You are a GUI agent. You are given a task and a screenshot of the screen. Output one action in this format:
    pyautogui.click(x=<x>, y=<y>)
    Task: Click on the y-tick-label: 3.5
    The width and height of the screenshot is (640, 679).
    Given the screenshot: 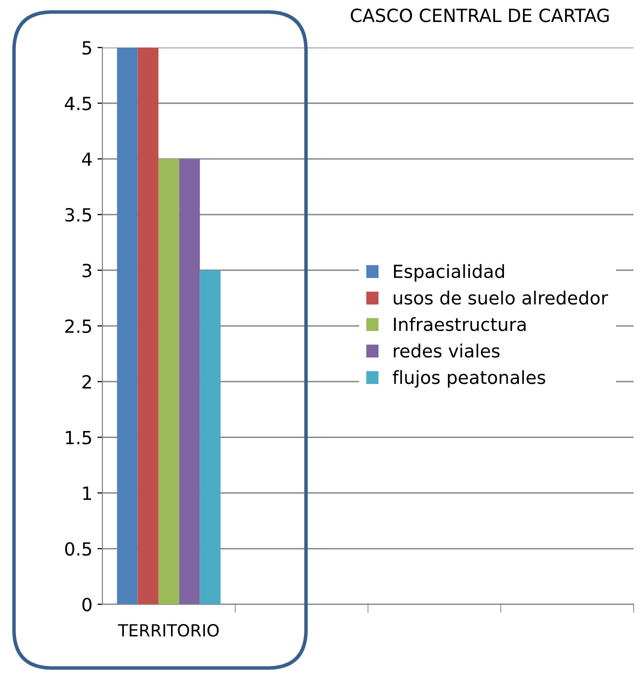 What is the action you would take?
    pyautogui.click(x=78, y=215)
    